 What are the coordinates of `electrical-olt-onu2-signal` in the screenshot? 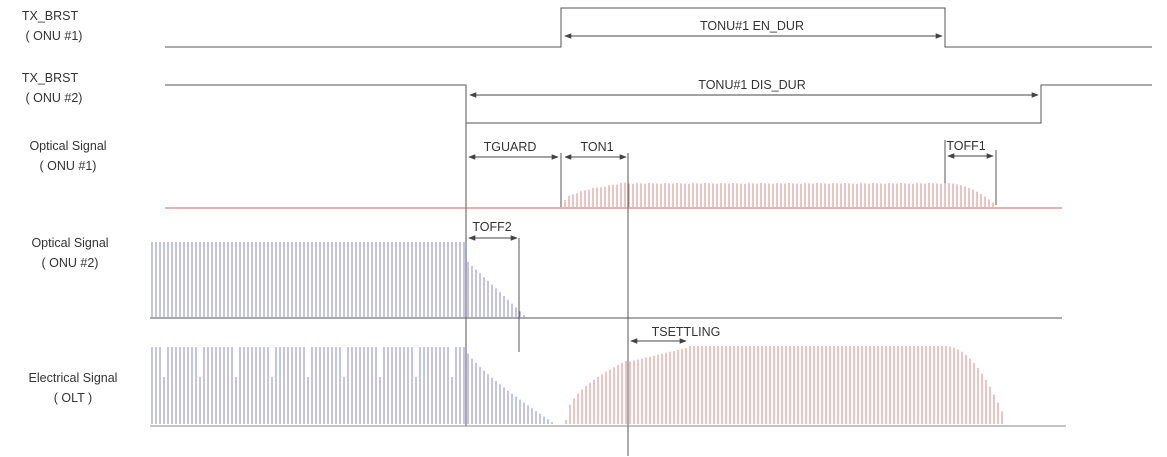 It's located at (352, 385).